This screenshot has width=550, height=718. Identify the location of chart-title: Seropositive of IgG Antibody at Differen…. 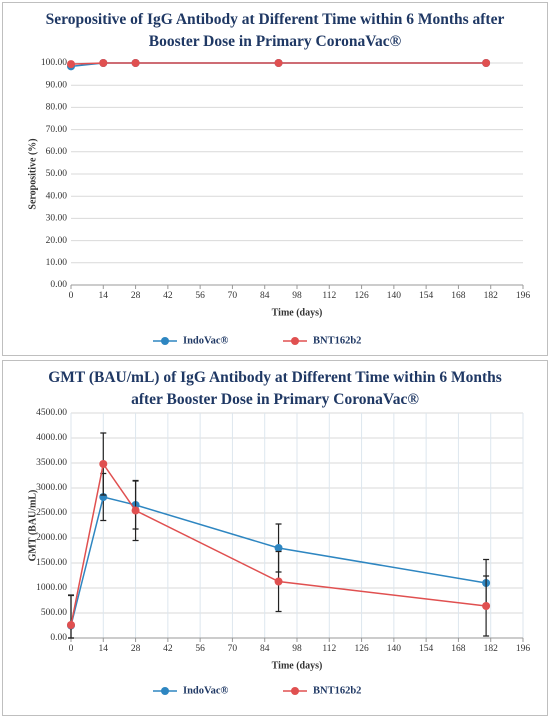
(275, 30).